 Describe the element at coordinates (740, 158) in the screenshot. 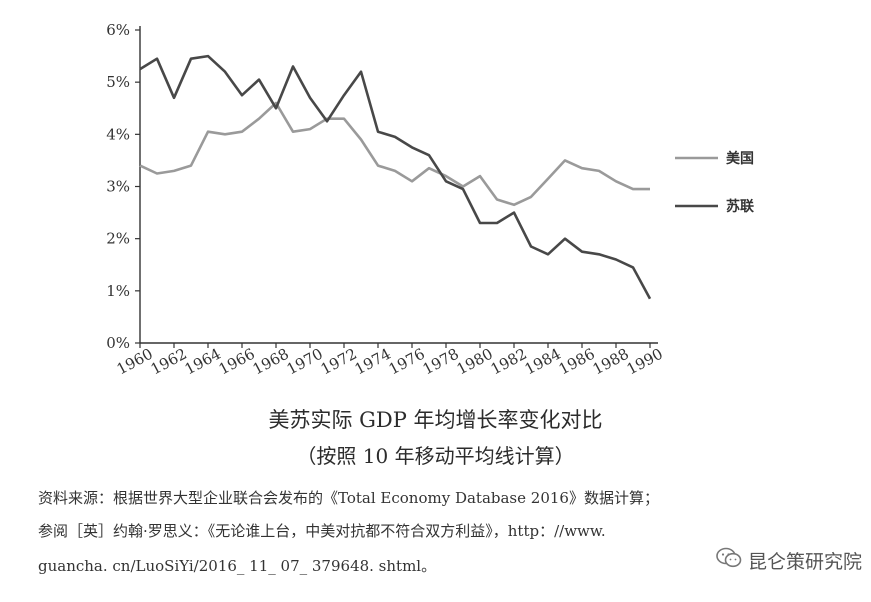

I see `legend-label: 美国` at that location.